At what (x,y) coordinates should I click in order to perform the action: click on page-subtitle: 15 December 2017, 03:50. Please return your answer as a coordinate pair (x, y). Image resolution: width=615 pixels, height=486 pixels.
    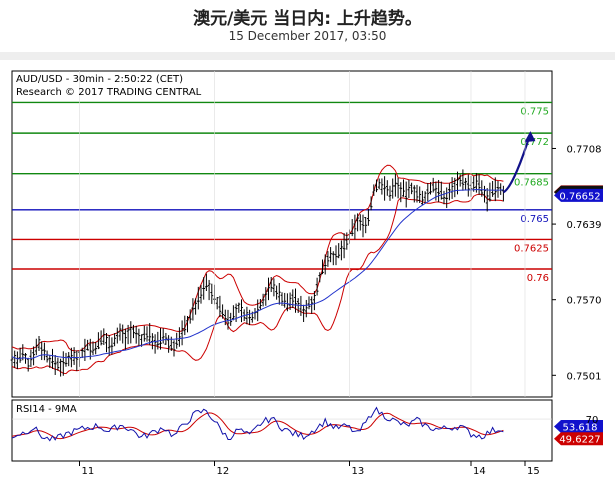
    Looking at the image, I should click on (307, 36).